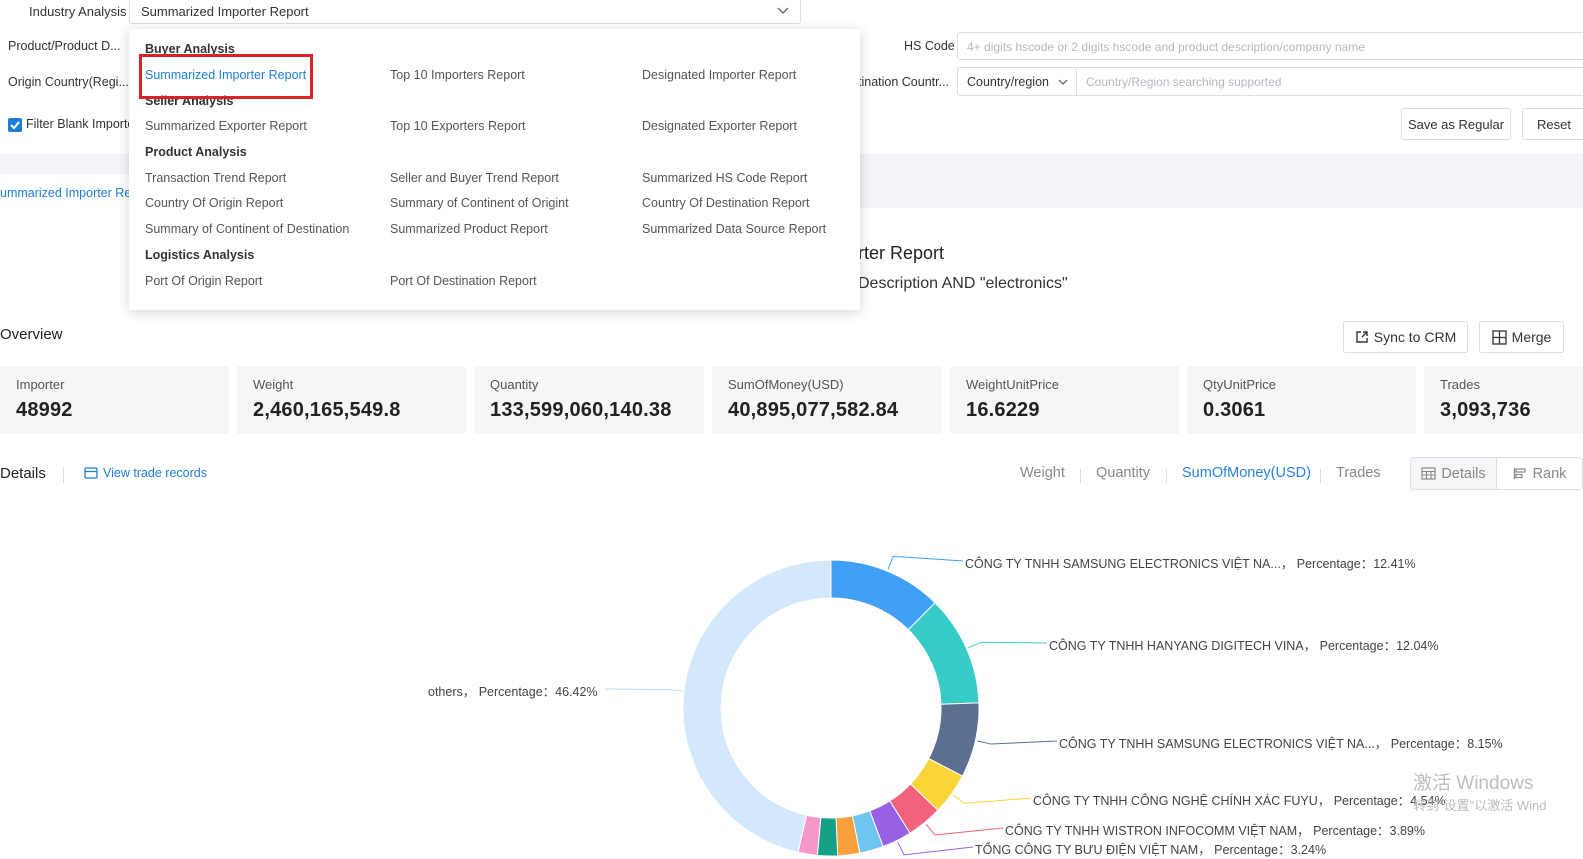 The height and width of the screenshot is (859, 1583). I want to click on watermark-line-1: 激活 Windows, so click(1473, 783).